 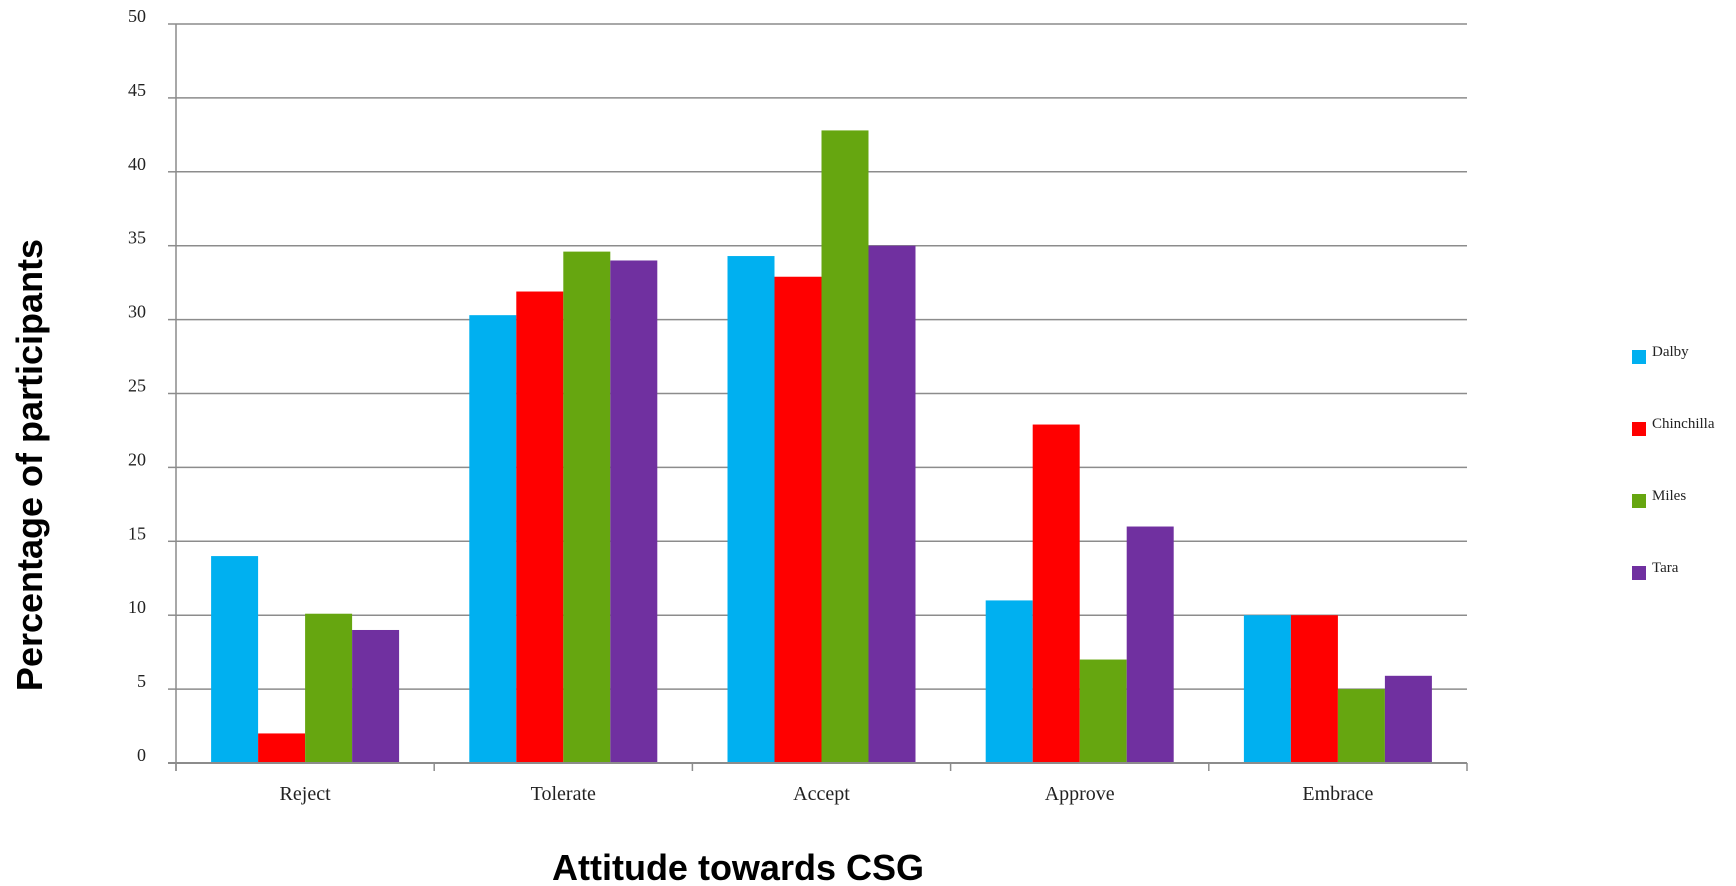 I want to click on bar-miles-reject, so click(x=329, y=688).